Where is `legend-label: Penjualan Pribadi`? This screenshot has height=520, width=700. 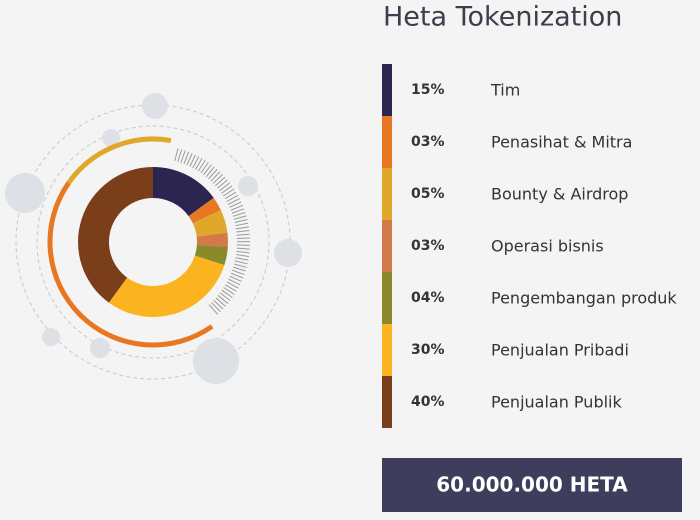 legend-label: Penjualan Pribadi is located at coordinates (560, 350).